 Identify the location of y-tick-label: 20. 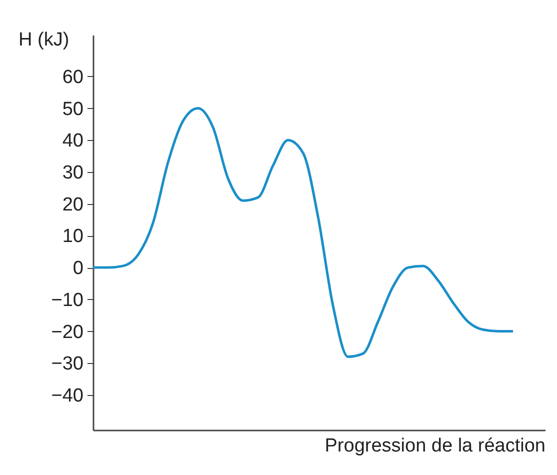
(73, 205).